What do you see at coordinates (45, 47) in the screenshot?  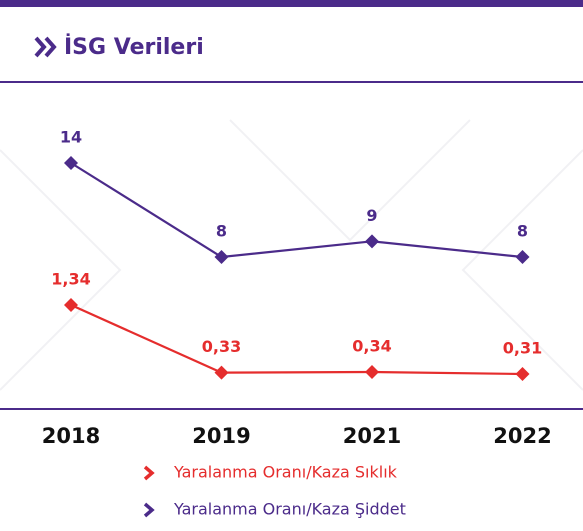 I see `title-icon` at bounding box center [45, 47].